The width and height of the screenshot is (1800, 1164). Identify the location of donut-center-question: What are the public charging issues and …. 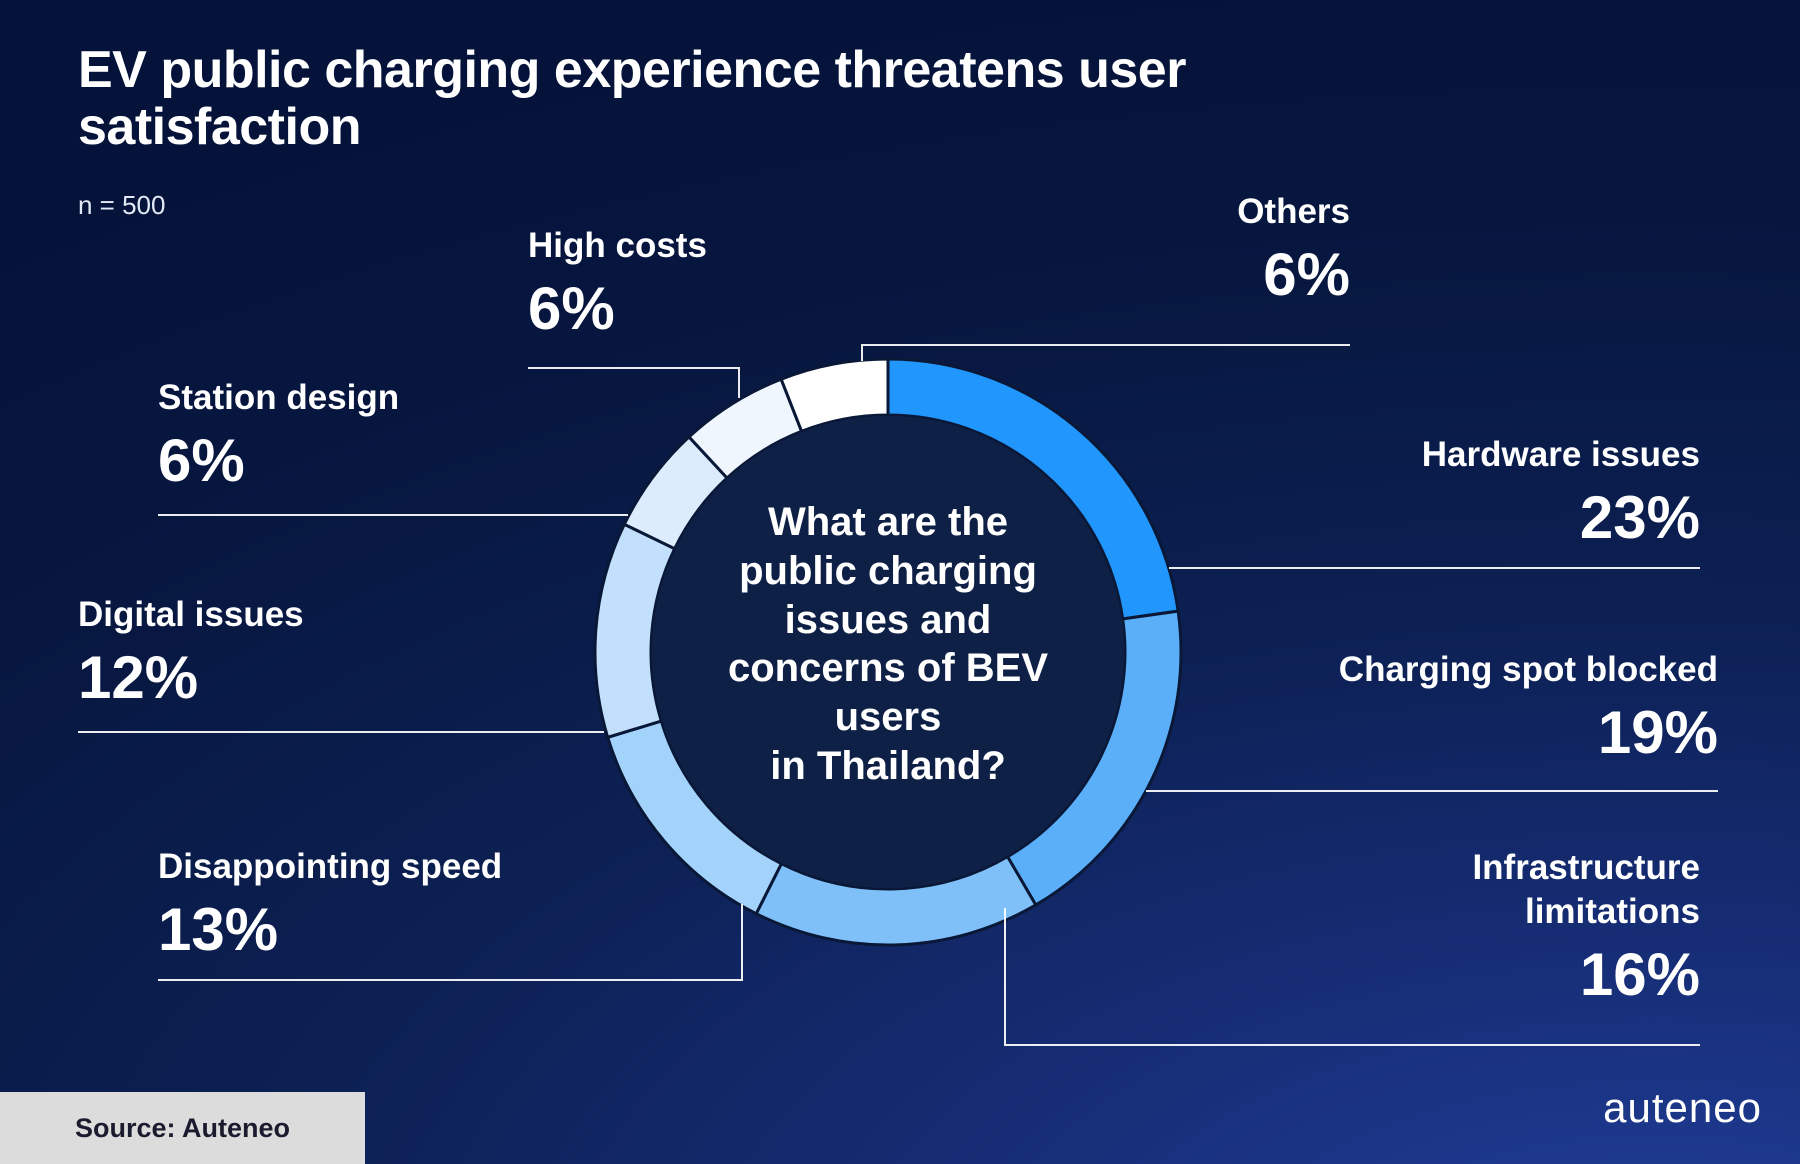
(888, 644).